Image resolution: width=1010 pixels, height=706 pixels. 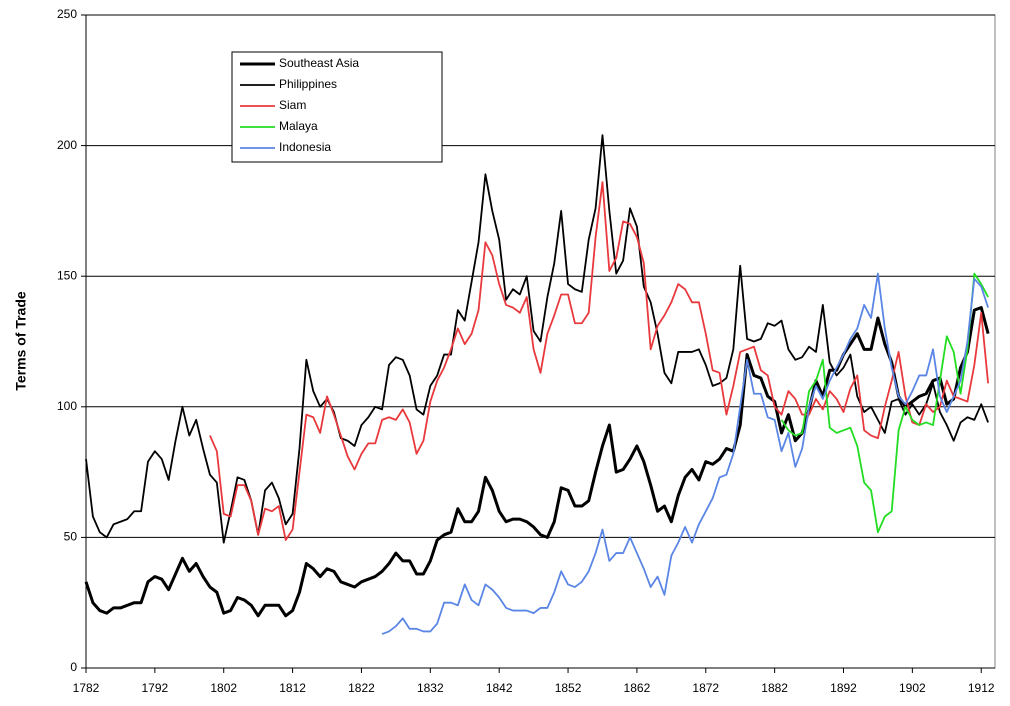 What do you see at coordinates (361, 688) in the screenshot?
I see `x-tick-label: 1822` at bounding box center [361, 688].